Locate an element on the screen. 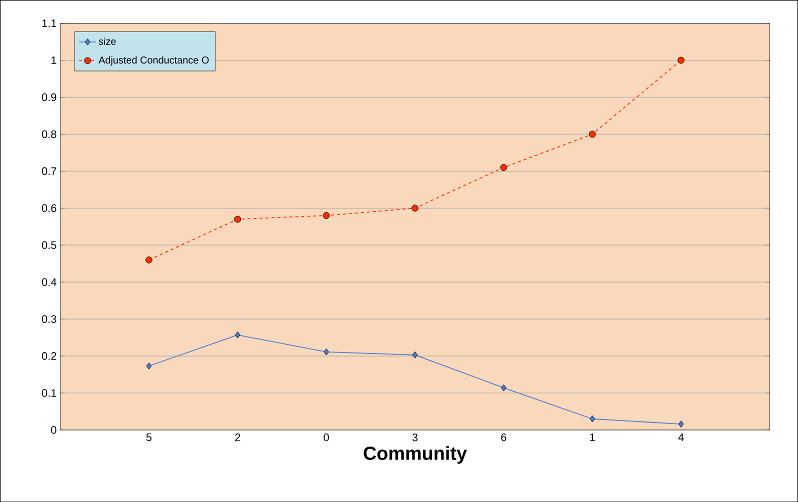 Image resolution: width=798 pixels, height=502 pixels. legend-label: size is located at coordinates (107, 41).